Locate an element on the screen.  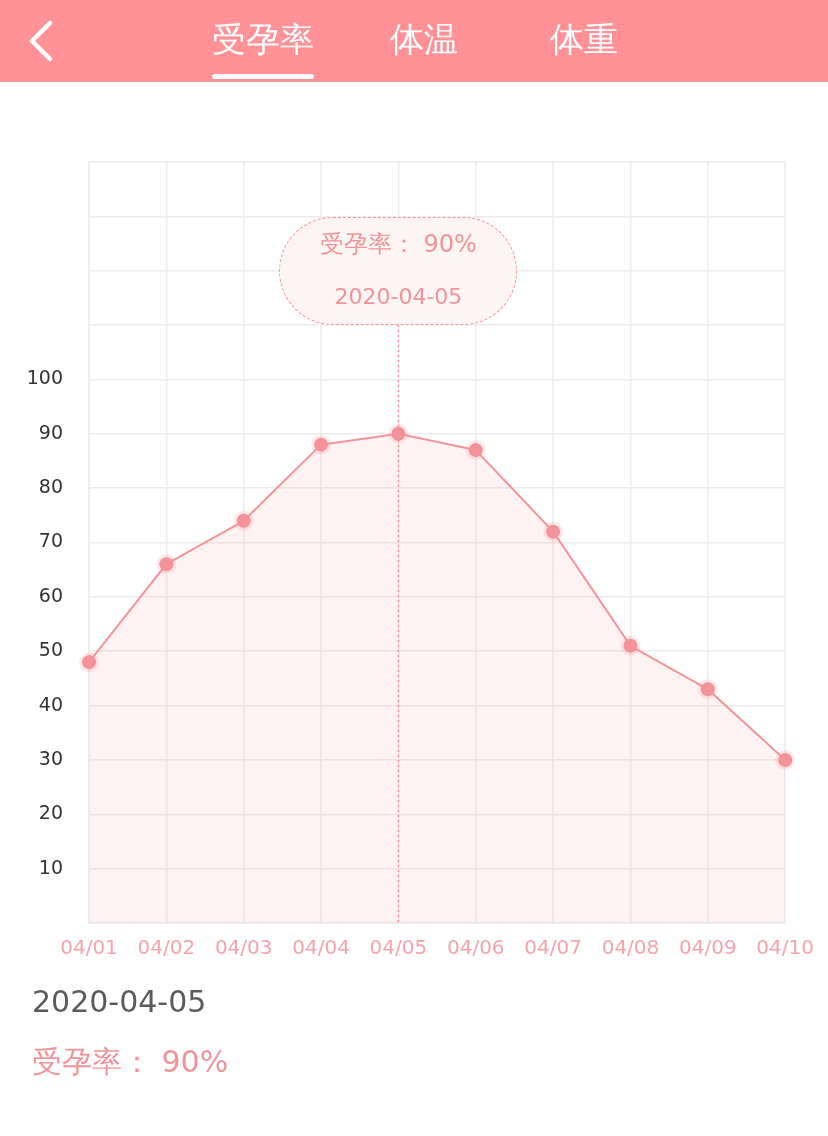
annotation: 2020-04-05 is located at coordinates (398, 297).